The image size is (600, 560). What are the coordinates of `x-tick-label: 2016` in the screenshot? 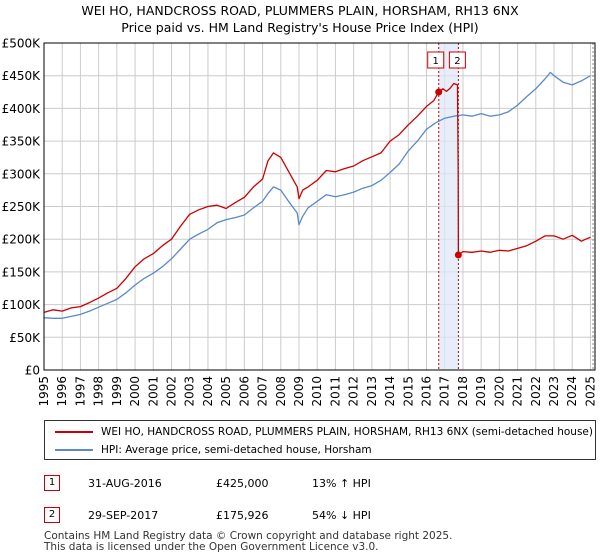 It's located at (427, 391).